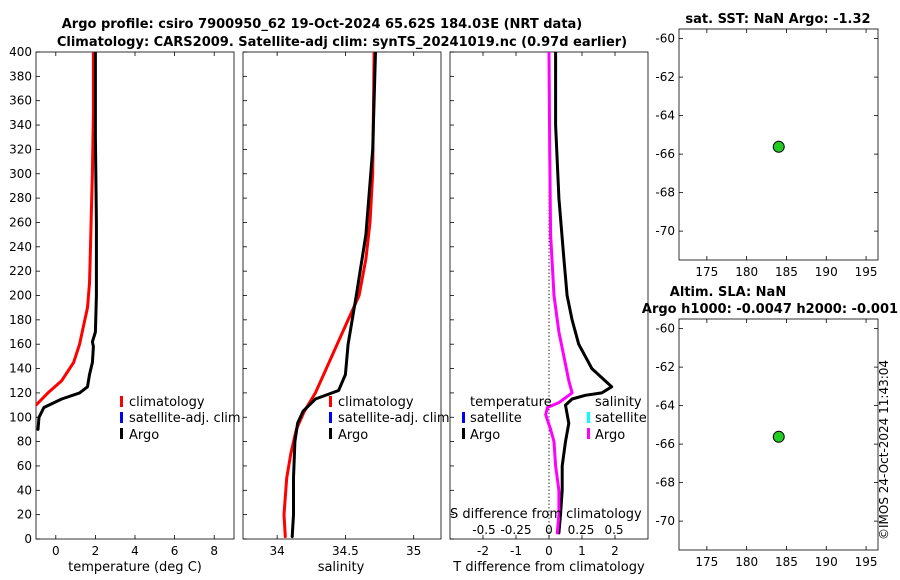 This screenshot has width=900, height=580. Describe the element at coordinates (345, 551) in the screenshot. I see `x-tick-label: 34.5` at that location.